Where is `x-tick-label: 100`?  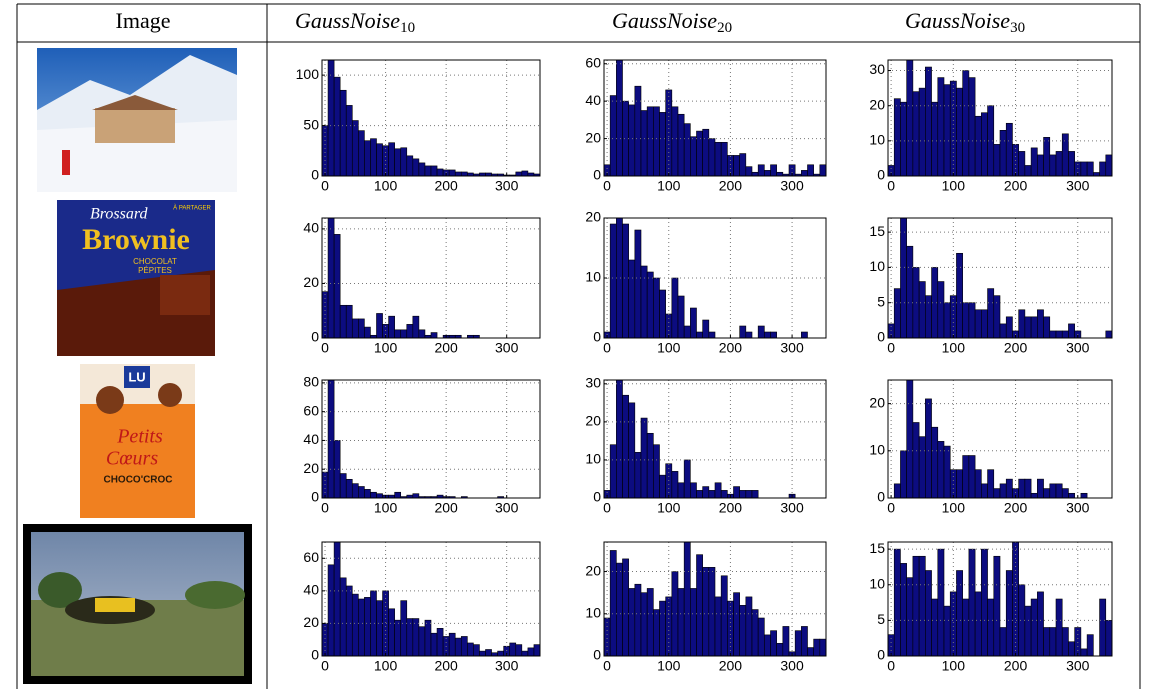
x-tick-label: 100 is located at coordinates (669, 186).